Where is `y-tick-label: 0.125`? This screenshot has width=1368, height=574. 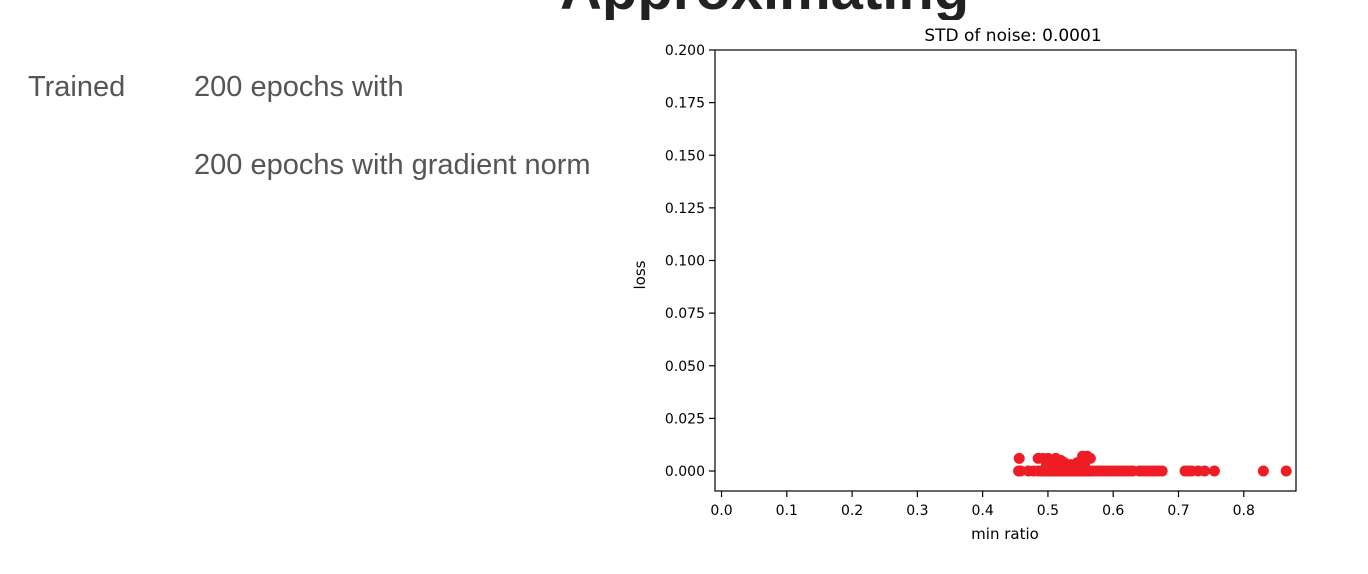 y-tick-label: 0.125 is located at coordinates (685, 209).